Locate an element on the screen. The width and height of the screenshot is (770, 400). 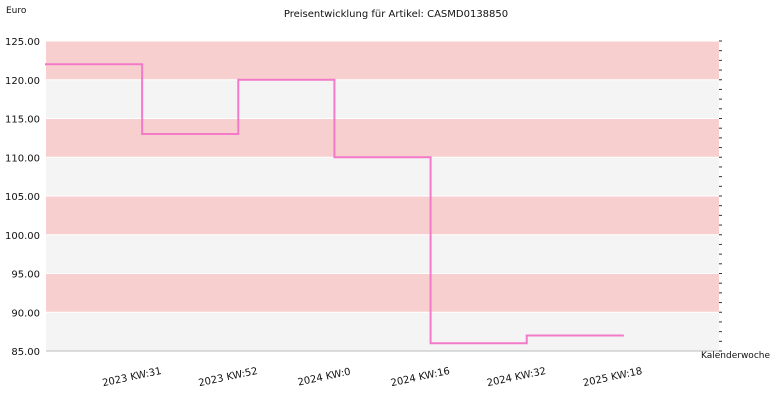
y-axis-title: Euro is located at coordinates (16, 11).